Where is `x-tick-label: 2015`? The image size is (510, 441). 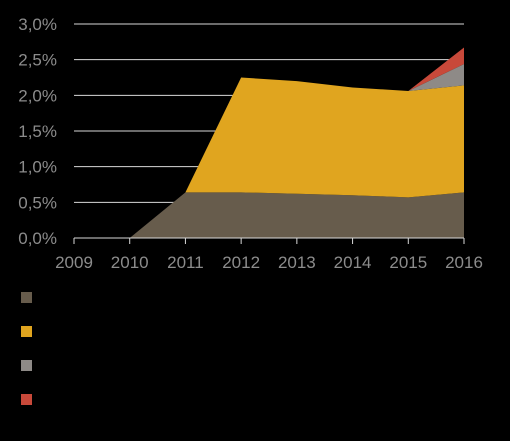
x-tick-label: 2015 is located at coordinates (408, 262).